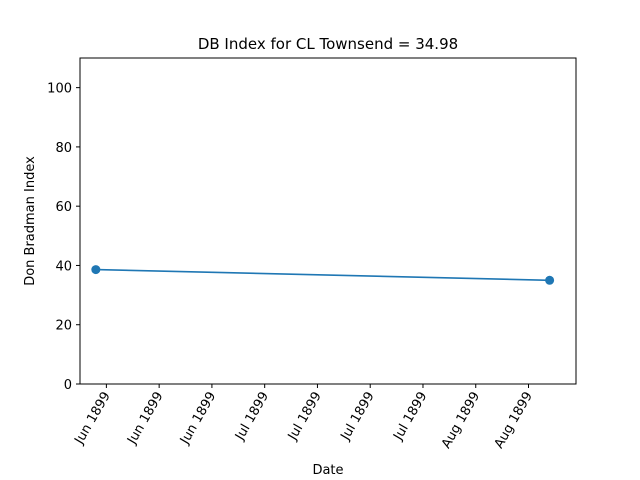  What do you see at coordinates (328, 44) in the screenshot?
I see `chart-title: DB Index for CL Townsend = 34.98` at bounding box center [328, 44].